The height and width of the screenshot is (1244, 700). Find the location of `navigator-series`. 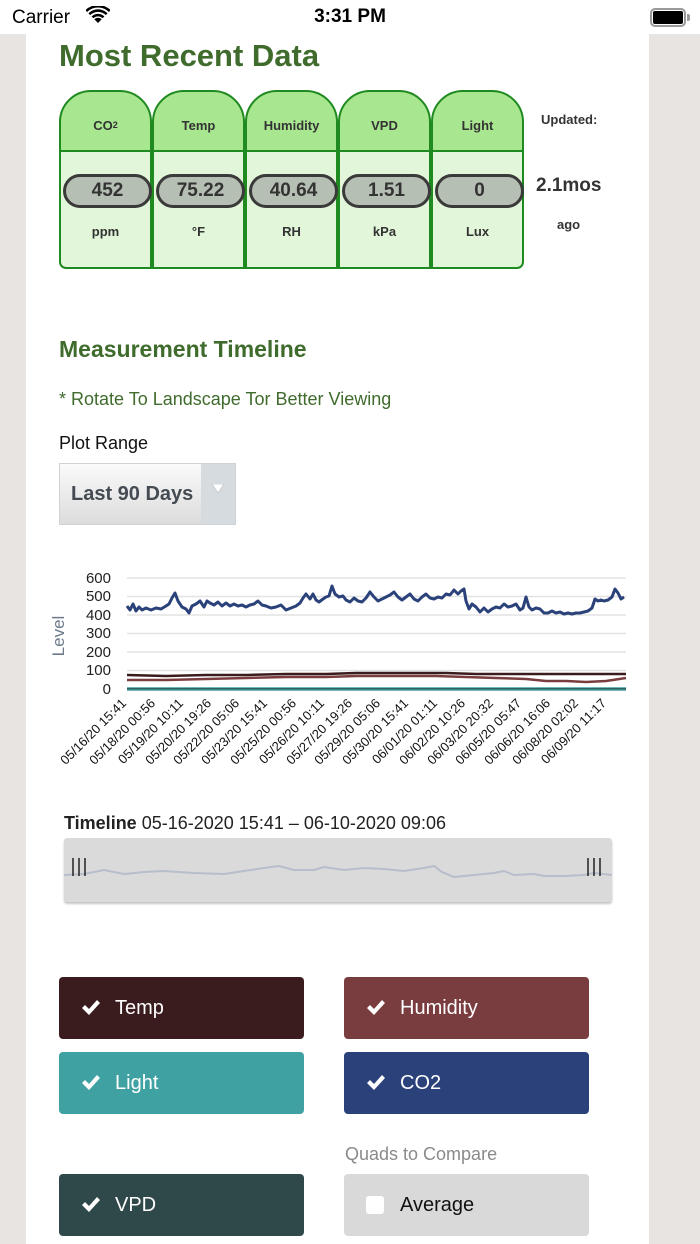

navigator-series is located at coordinates (338, 871).